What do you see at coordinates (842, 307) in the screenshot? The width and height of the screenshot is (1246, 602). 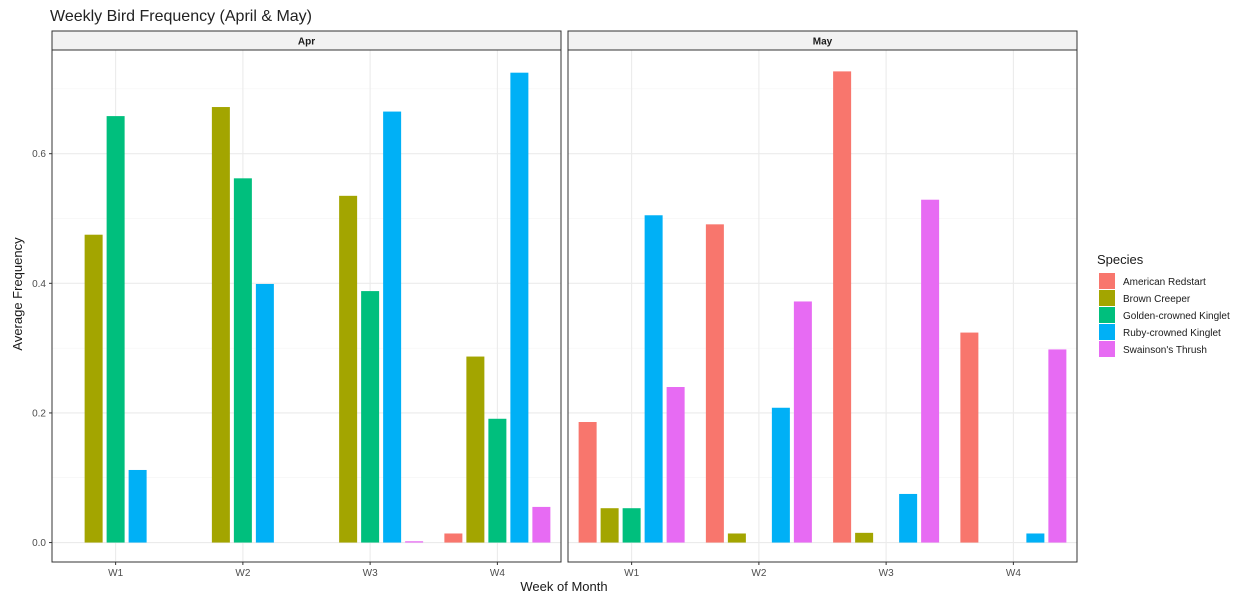 I see `bar-american-redstart-w3` at bounding box center [842, 307].